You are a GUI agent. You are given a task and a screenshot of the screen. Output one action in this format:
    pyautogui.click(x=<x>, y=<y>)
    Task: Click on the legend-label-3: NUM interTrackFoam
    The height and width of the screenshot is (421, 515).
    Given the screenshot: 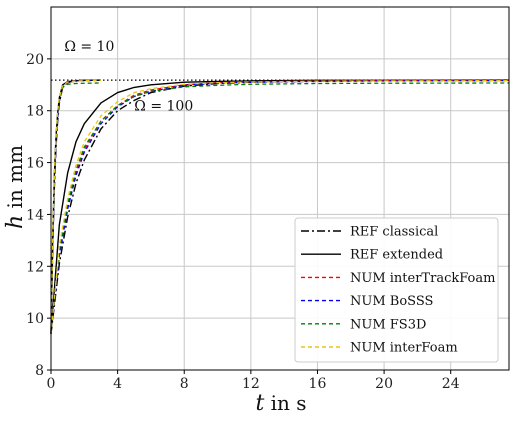 What is the action you would take?
    pyautogui.click(x=422, y=278)
    